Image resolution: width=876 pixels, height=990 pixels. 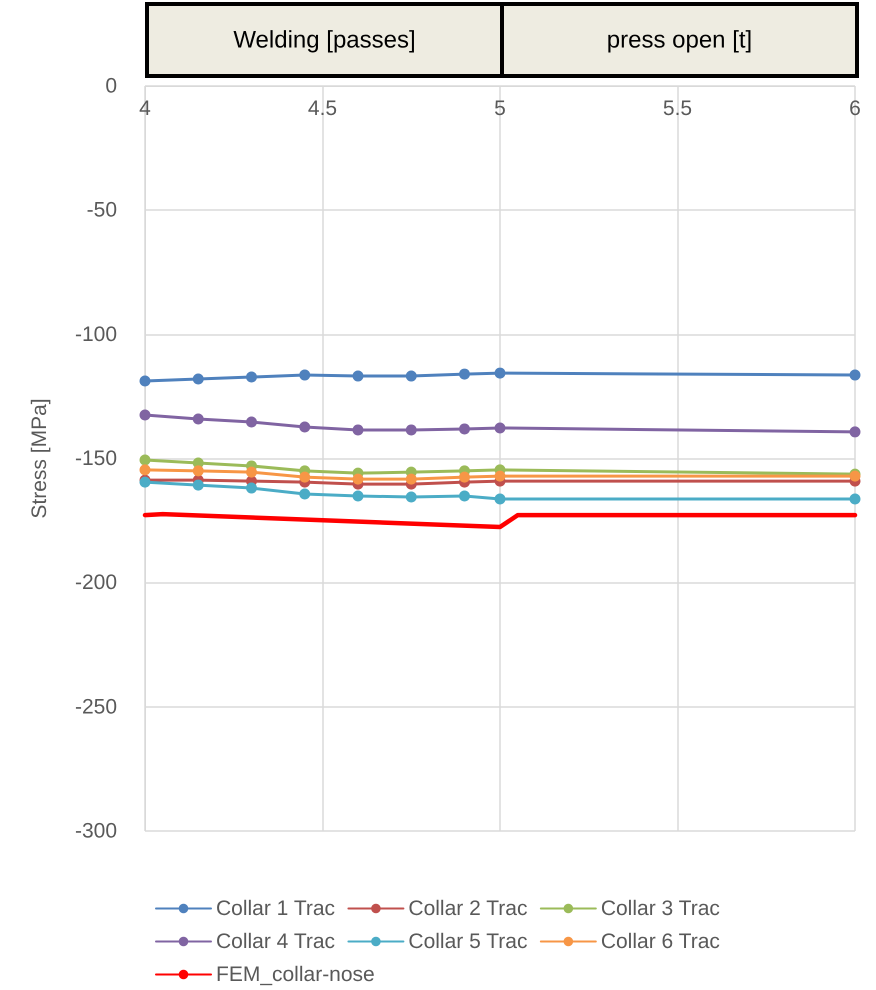 What do you see at coordinates (677, 108) in the screenshot?
I see `x-tick-label: 5.5` at bounding box center [677, 108].